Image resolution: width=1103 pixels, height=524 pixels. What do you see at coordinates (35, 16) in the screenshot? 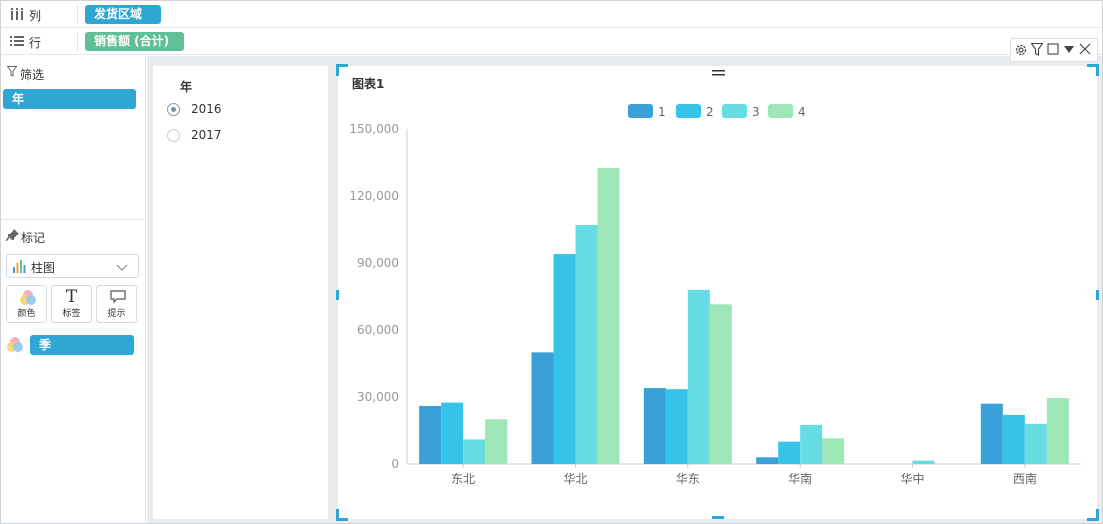
I see `columns-label: 列` at bounding box center [35, 16].